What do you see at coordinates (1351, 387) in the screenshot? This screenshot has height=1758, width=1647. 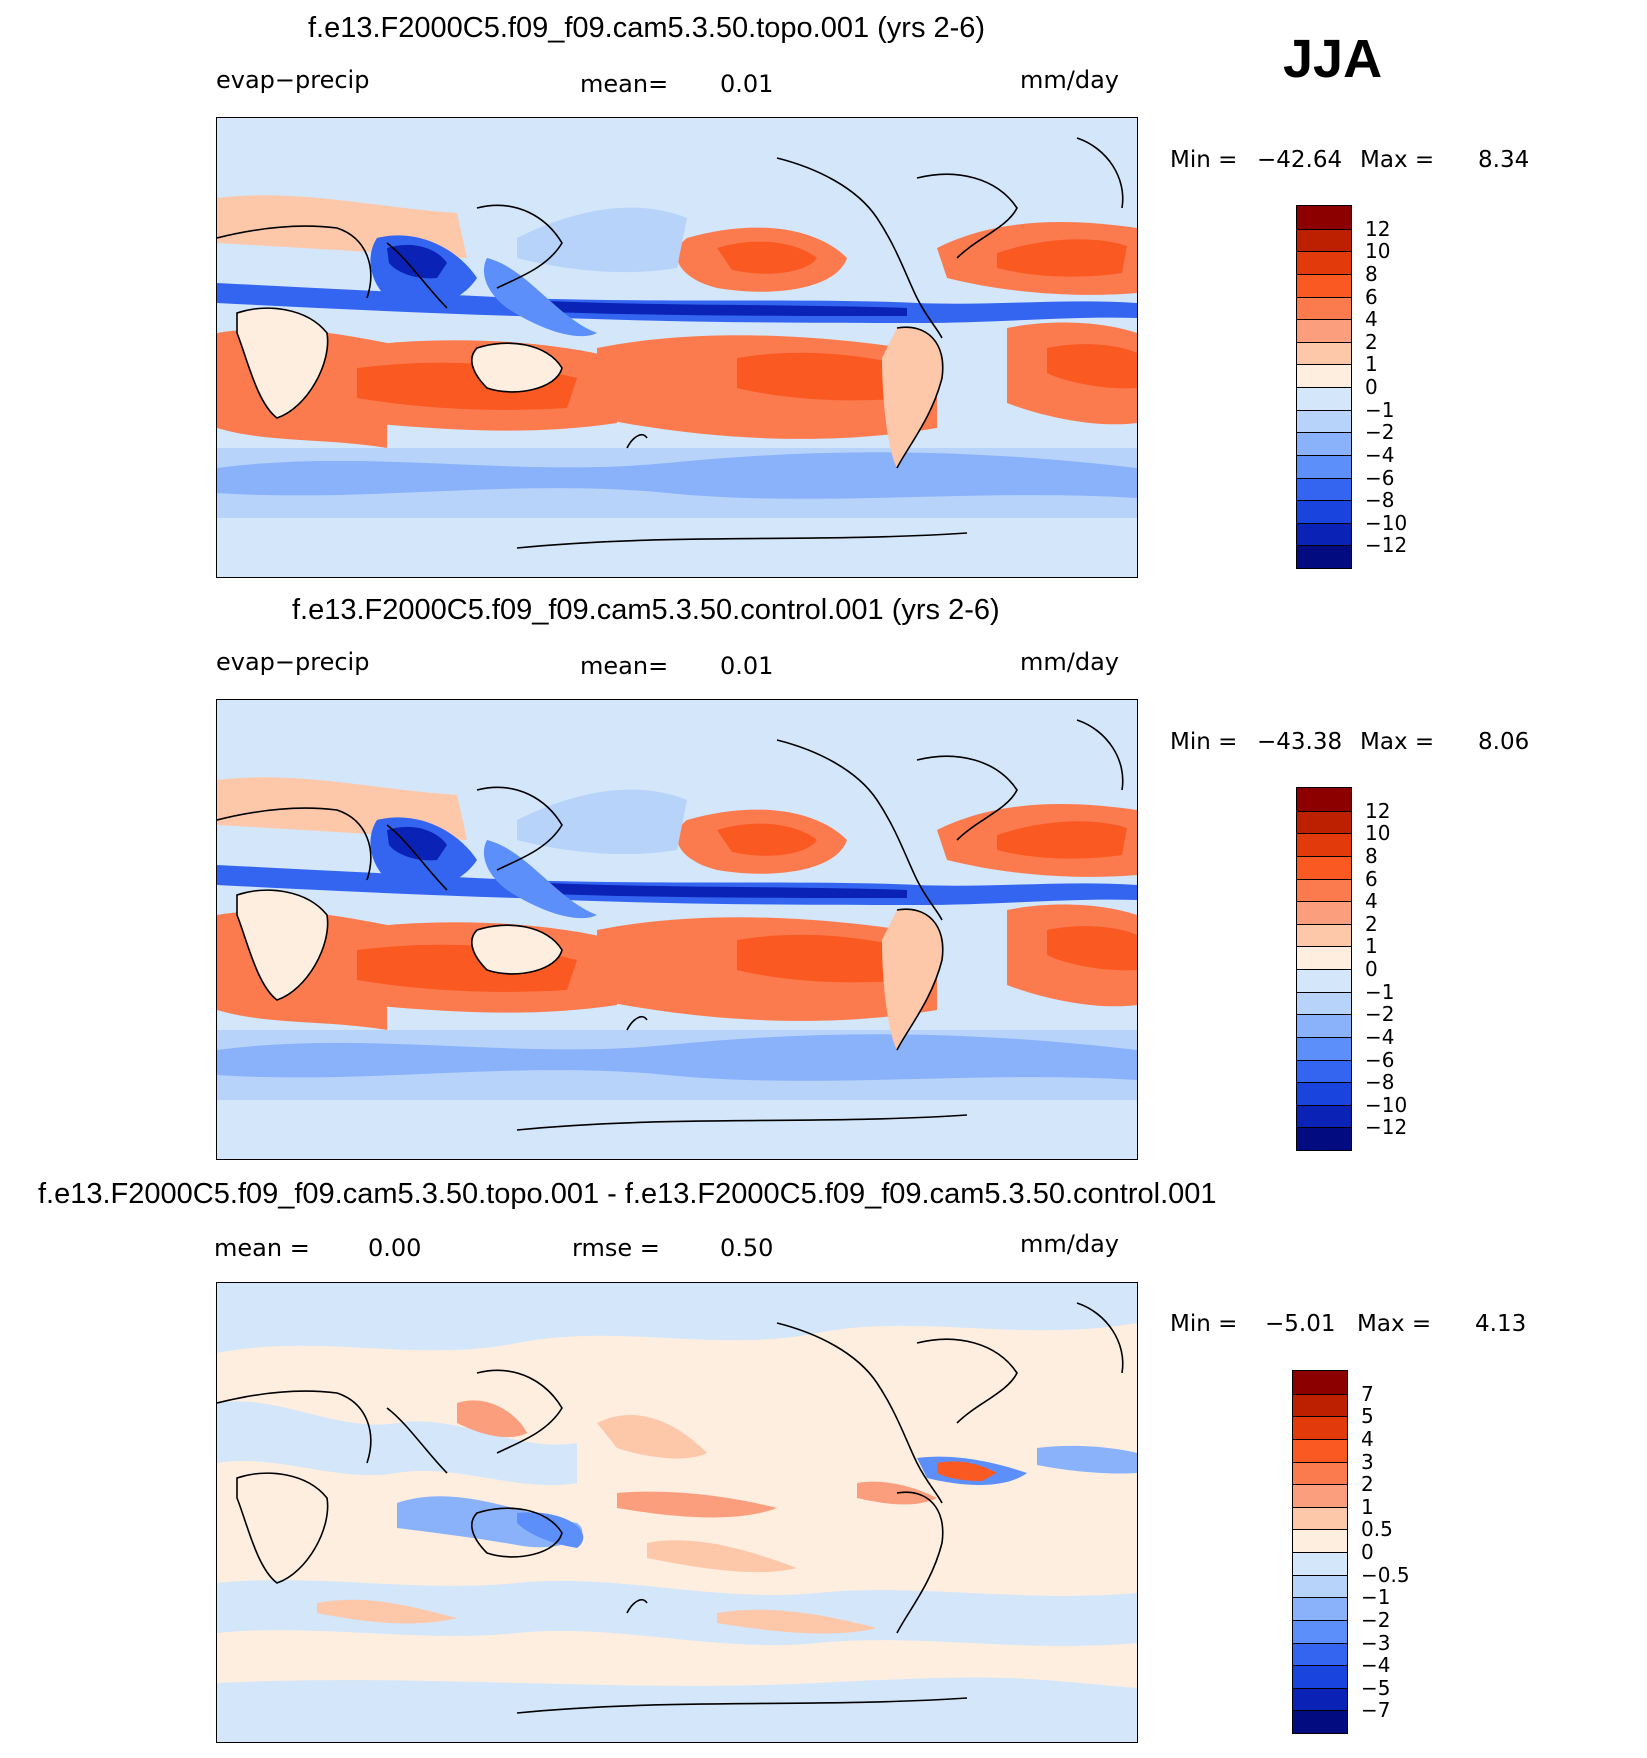 I see `panel1-colorbar: 12 10 8 6 4 2 1 0 −1 −2 −4 −6 −8 −10 −12` at bounding box center [1351, 387].